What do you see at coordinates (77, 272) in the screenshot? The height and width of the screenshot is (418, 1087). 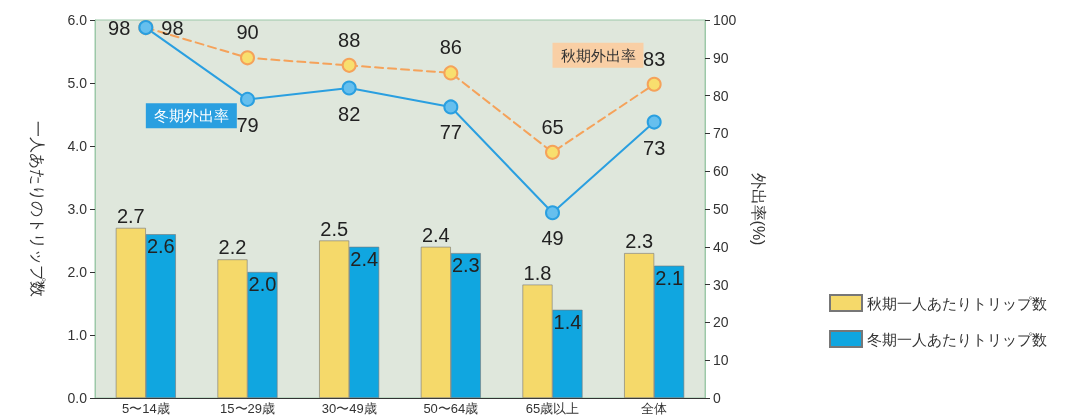 I see `y-tick-label: 2.0` at bounding box center [77, 272].